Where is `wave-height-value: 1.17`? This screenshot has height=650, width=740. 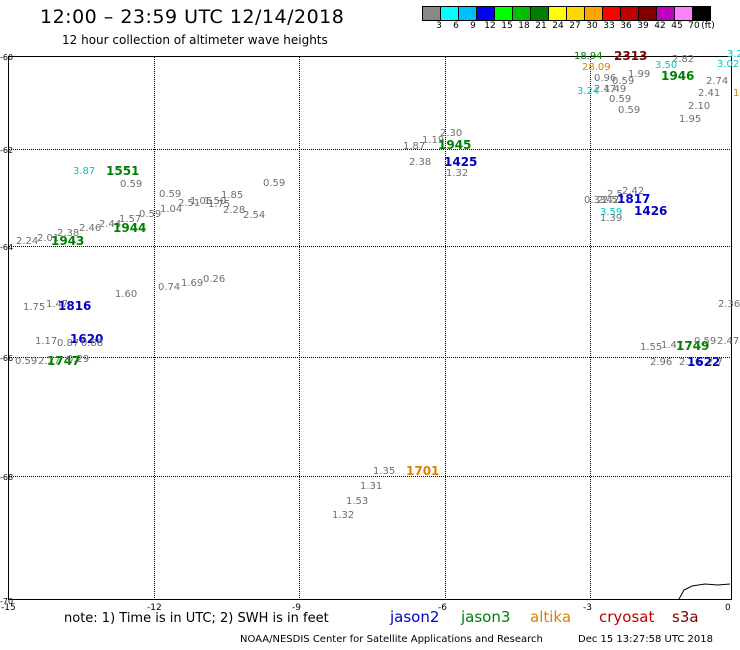 wave-height-value: 1.17 is located at coordinates (46, 341).